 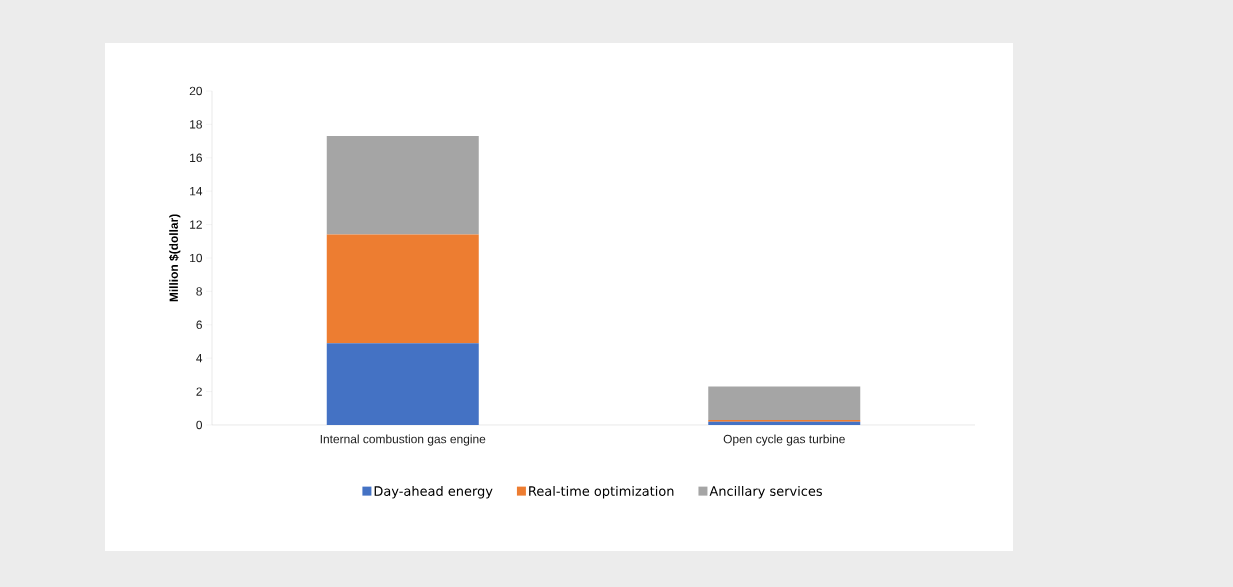 I want to click on y-tick-label: 12, so click(x=196, y=224).